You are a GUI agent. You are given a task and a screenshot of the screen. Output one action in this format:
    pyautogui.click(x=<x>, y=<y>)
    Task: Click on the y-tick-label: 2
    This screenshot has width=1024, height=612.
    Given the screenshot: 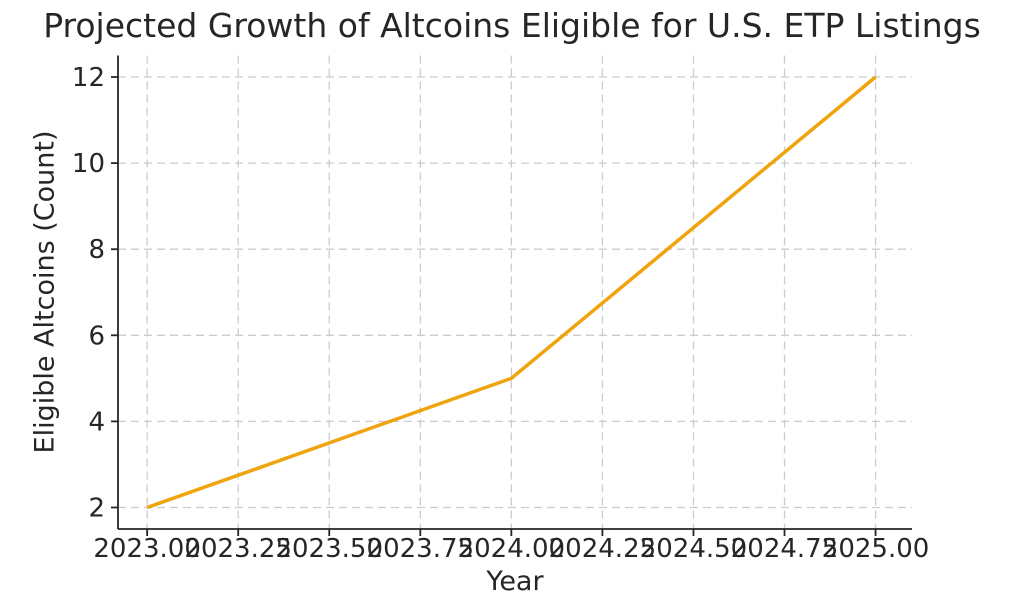 What is the action you would take?
    pyautogui.click(x=96, y=508)
    